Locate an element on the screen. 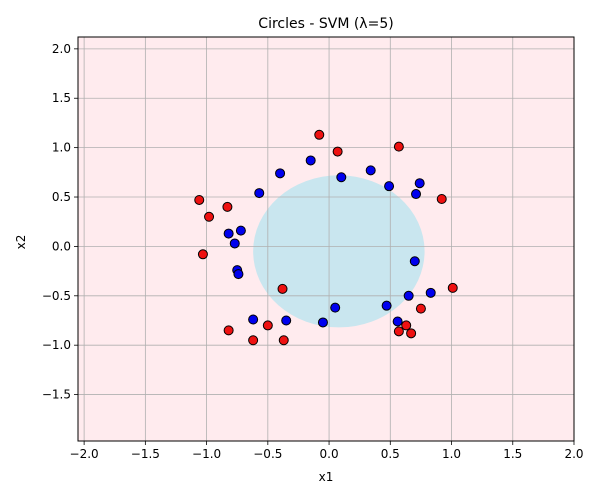 This screenshot has height=500, width=600. x-tick-label: 2.0 is located at coordinates (573, 454).